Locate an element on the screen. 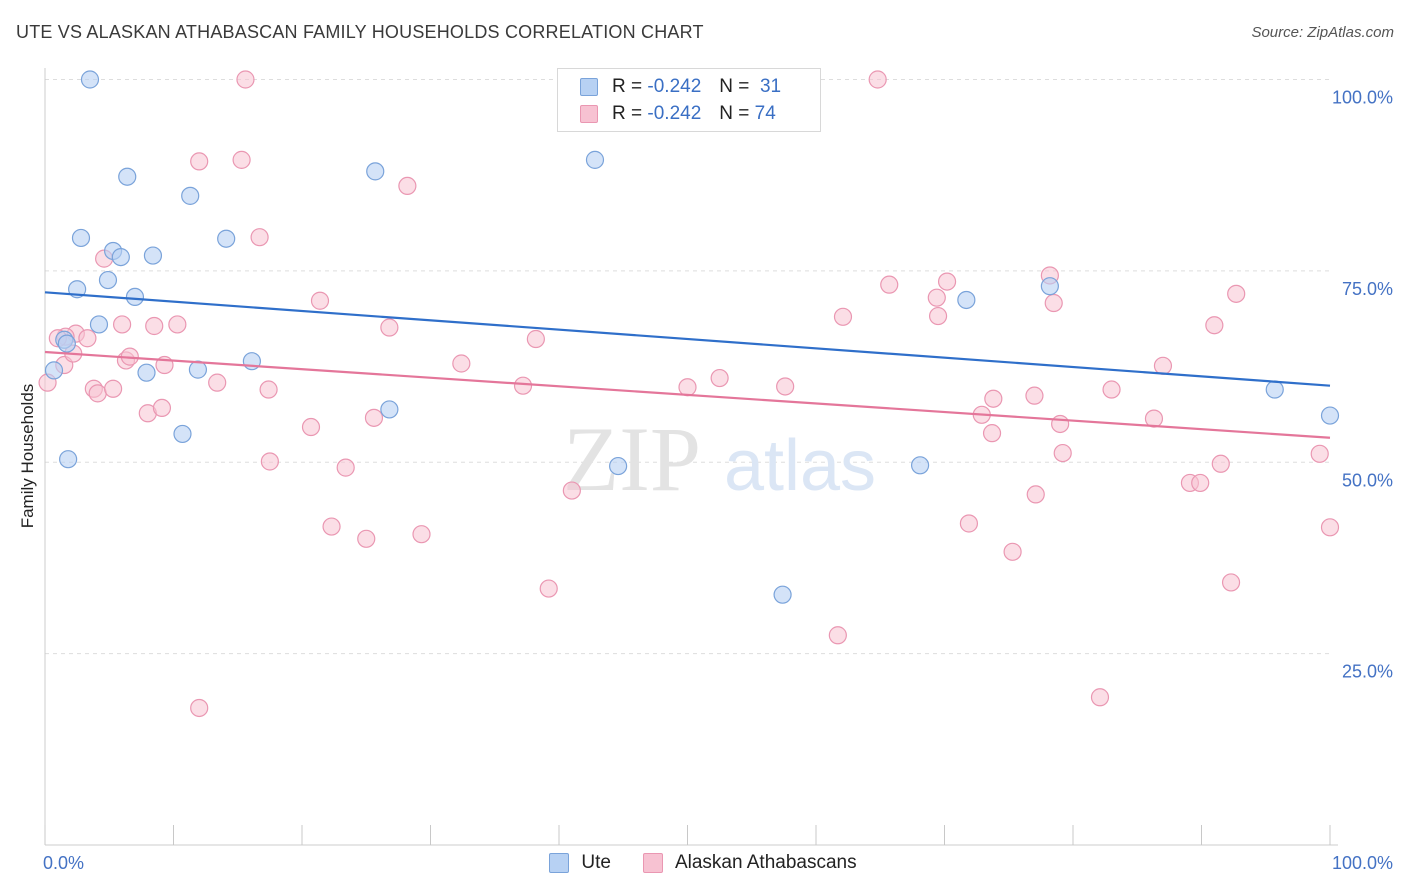 The height and width of the screenshot is (892, 1406). y-tick-label-25: 25.0% is located at coordinates (1367, 672).